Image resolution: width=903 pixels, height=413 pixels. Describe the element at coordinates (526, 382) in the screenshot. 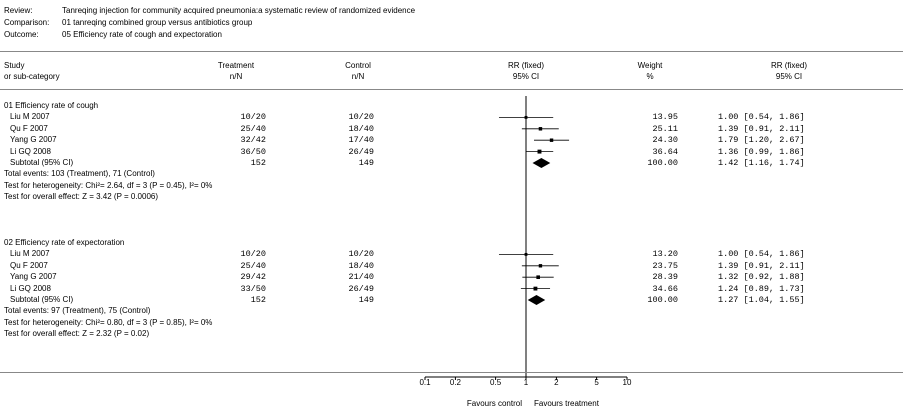

I see `axis-tick-label: 1` at that location.